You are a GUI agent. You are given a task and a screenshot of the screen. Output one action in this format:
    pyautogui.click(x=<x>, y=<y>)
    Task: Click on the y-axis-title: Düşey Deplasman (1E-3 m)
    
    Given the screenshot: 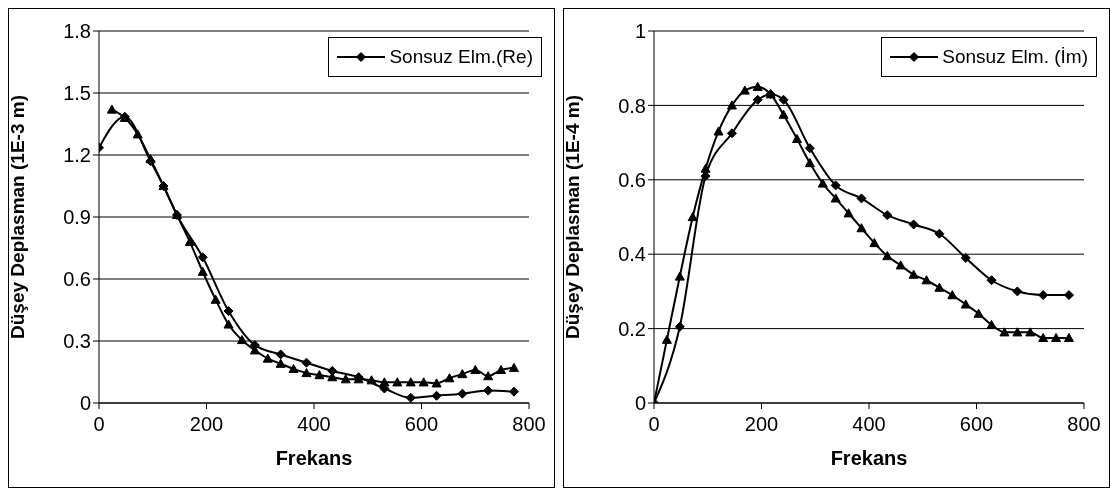 What is the action you would take?
    pyautogui.click(x=17, y=217)
    